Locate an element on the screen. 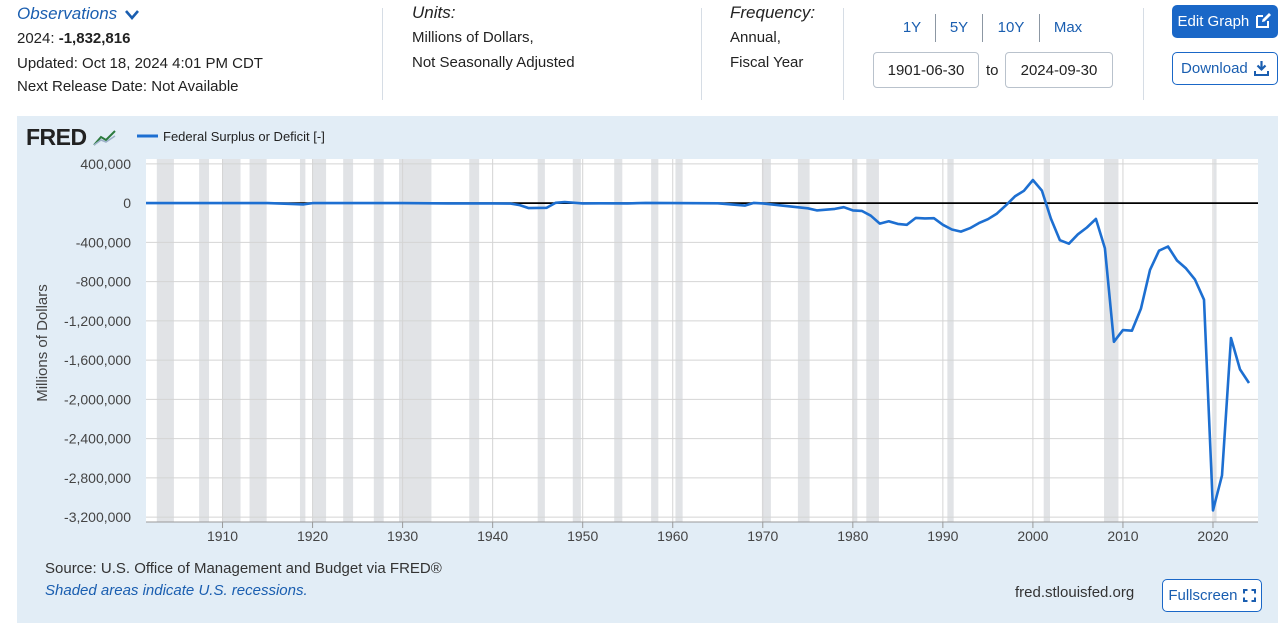  fullscreen-button: Fullscreen is located at coordinates (1212, 595).